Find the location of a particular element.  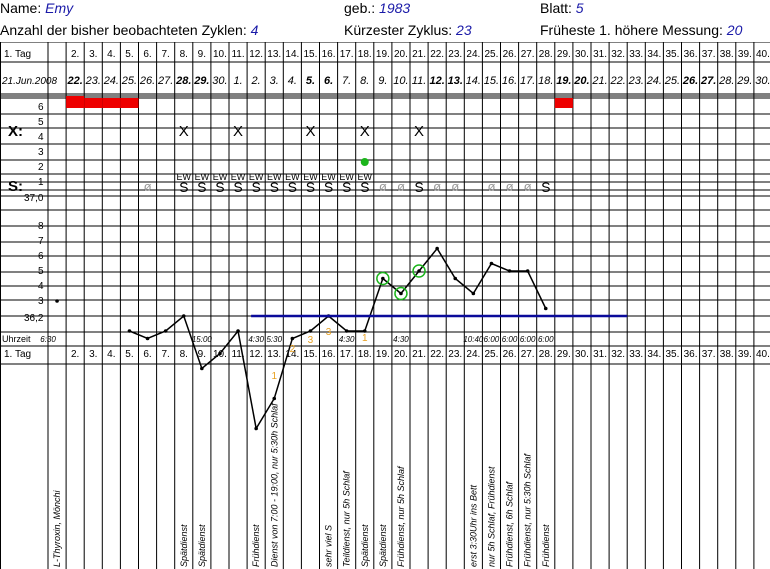

name-field: Name: Emy is located at coordinates (36, 8).